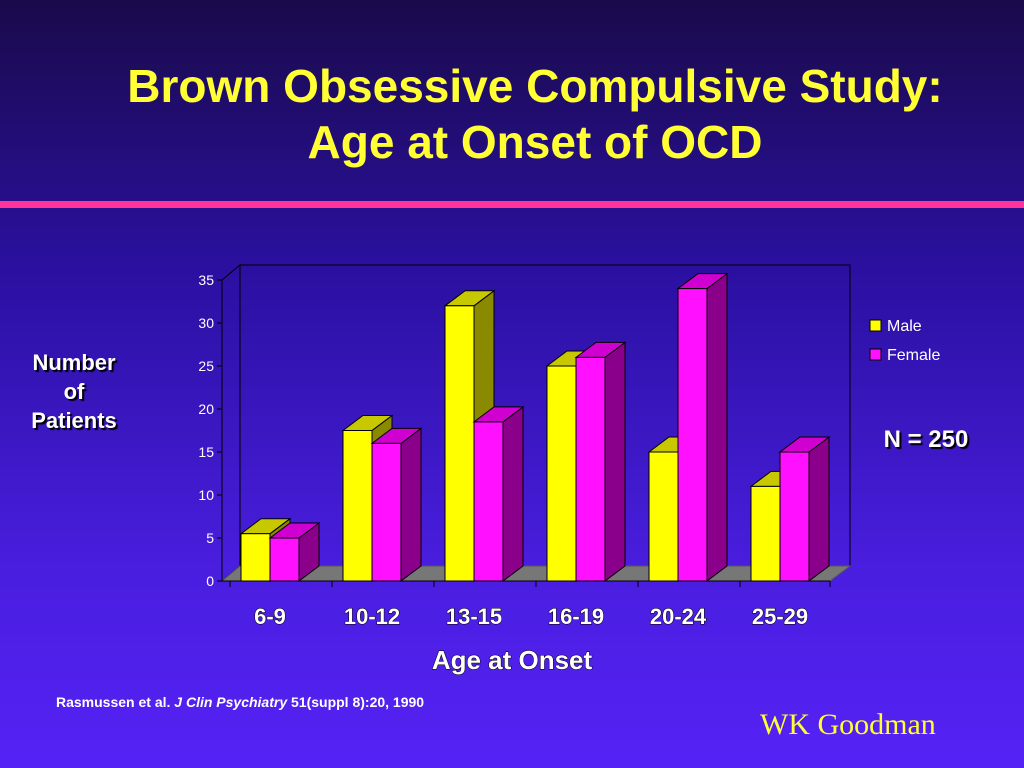 The image size is (1024, 768). What do you see at coordinates (512, 204) in the screenshot?
I see `title-divider` at bounding box center [512, 204].